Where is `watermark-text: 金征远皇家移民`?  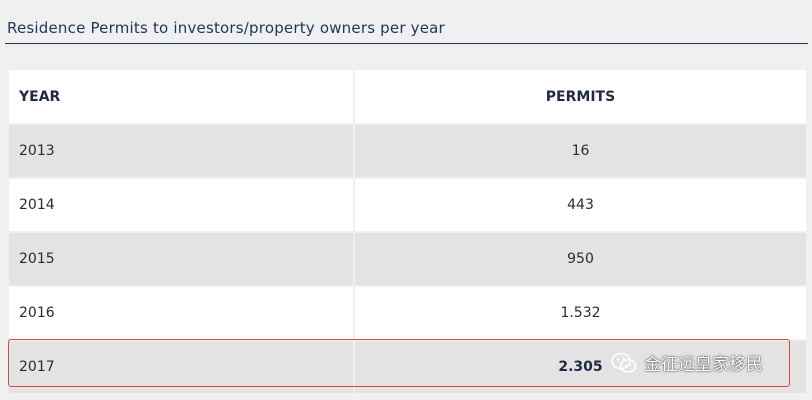 watermark-text: 金征远皇家移民 is located at coordinates (703, 365).